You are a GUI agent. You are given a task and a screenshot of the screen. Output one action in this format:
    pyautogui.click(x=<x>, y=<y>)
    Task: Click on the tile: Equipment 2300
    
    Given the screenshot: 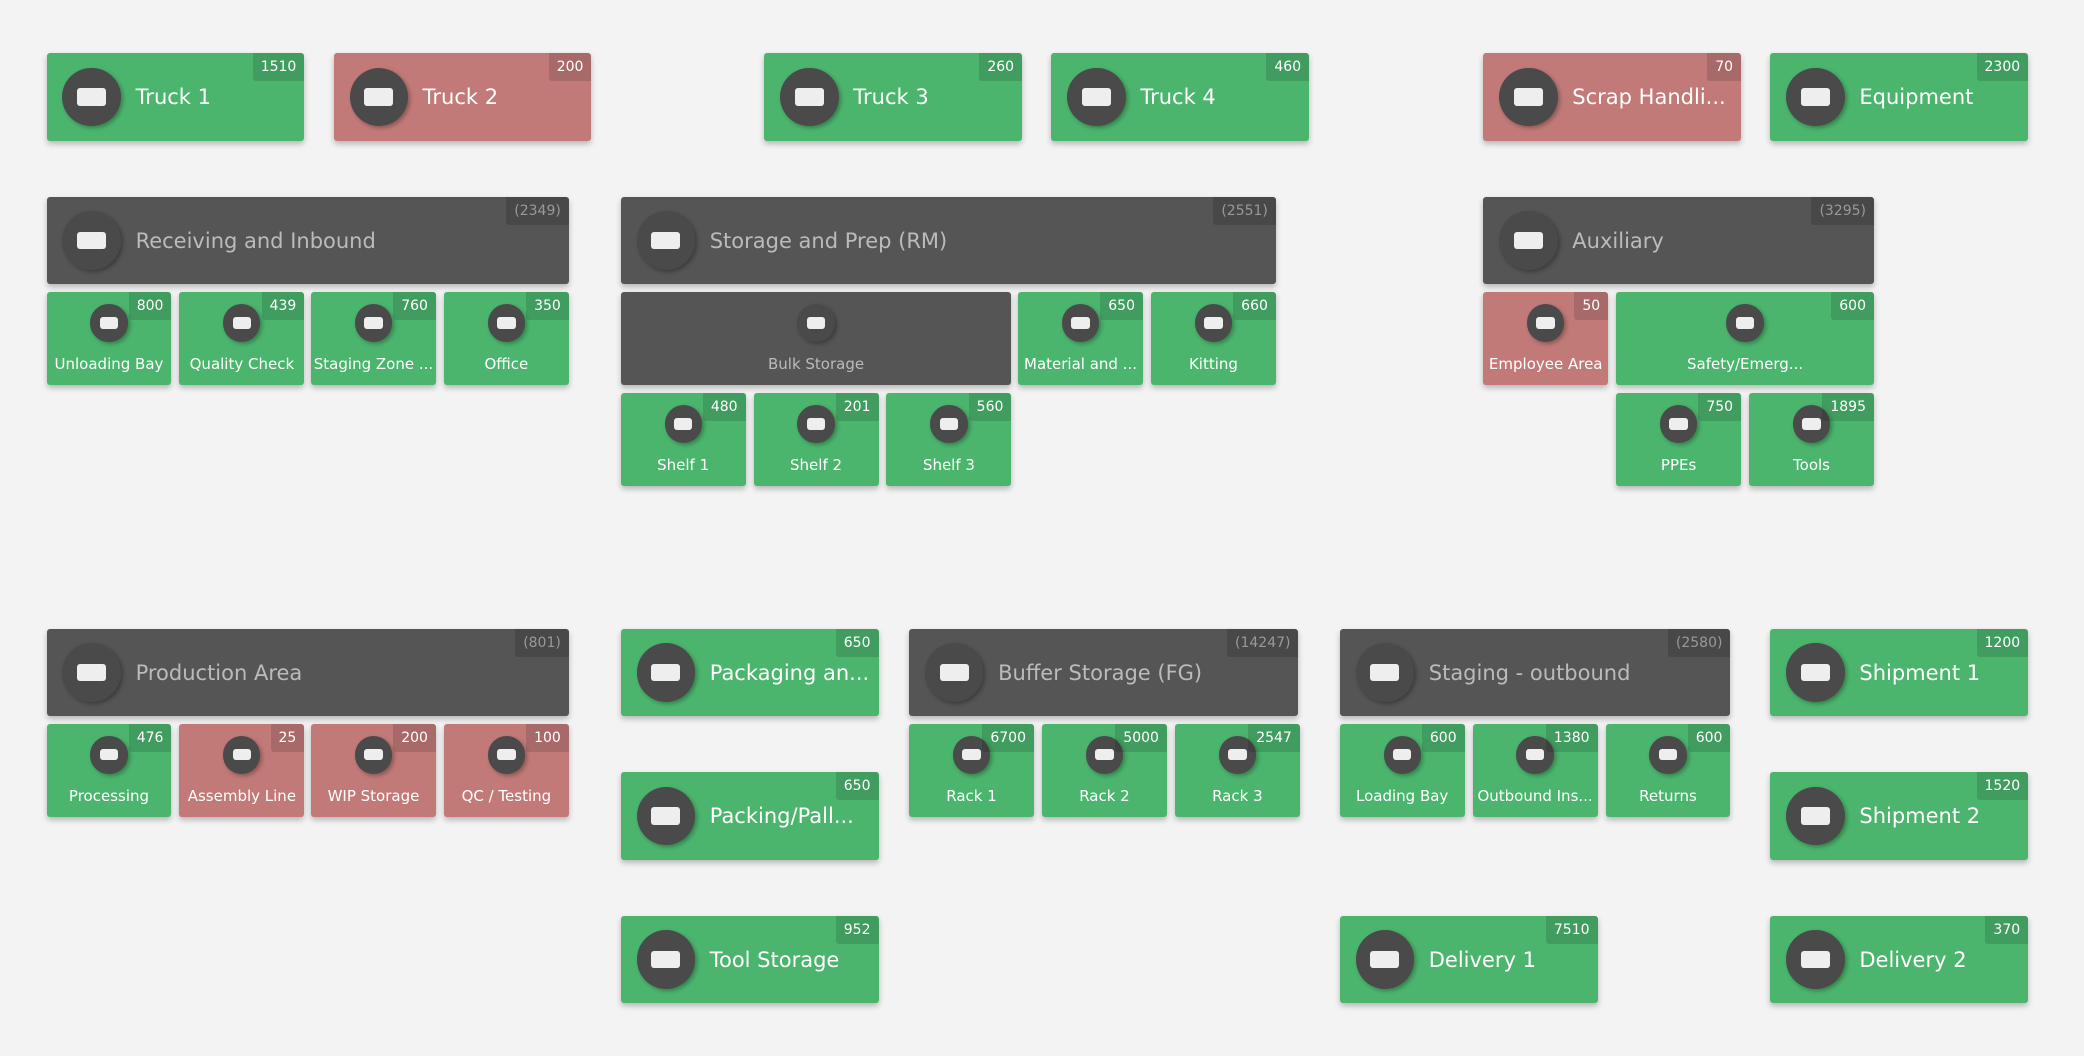 What is the action you would take?
    pyautogui.click(x=1899, y=97)
    